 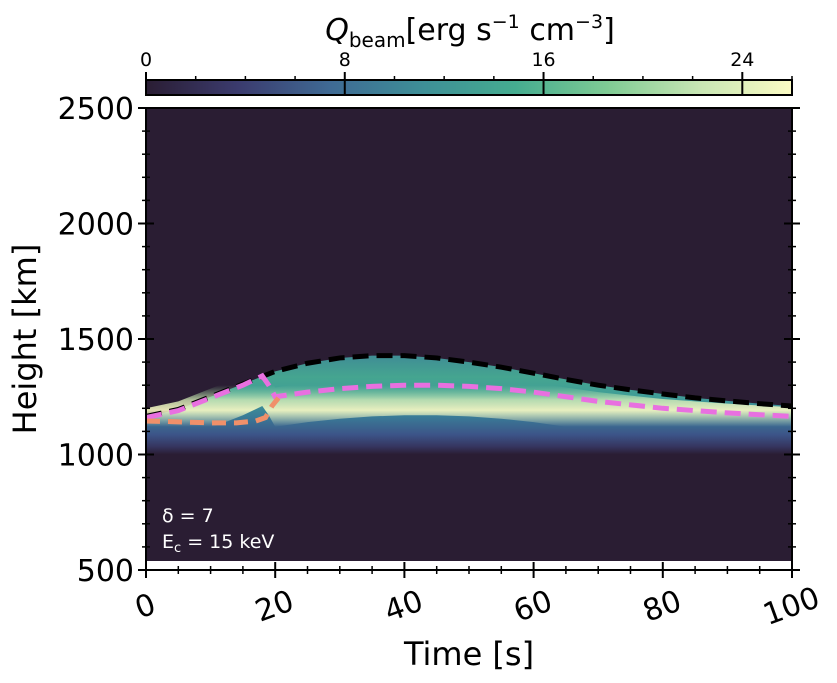 What do you see at coordinates (218, 543) in the screenshot?
I see `annotation-cutoff-energy: Ec = 15 keV` at bounding box center [218, 543].